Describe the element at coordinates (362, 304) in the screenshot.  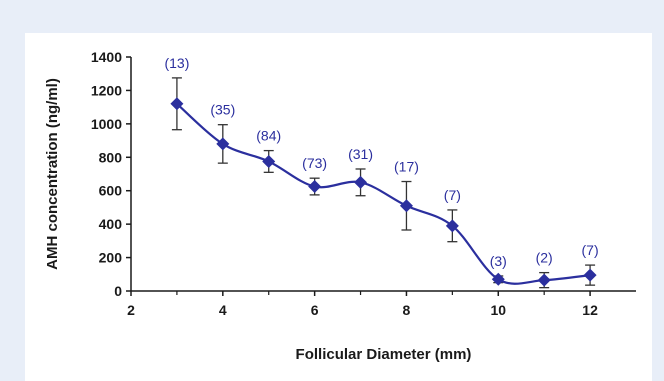
I see `x-axis-ticks: 2 4 6 8 10 12` at that location.